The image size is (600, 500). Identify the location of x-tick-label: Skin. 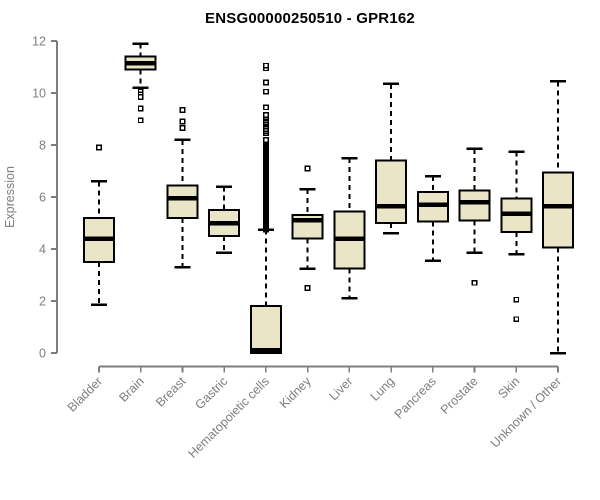
(508, 387).